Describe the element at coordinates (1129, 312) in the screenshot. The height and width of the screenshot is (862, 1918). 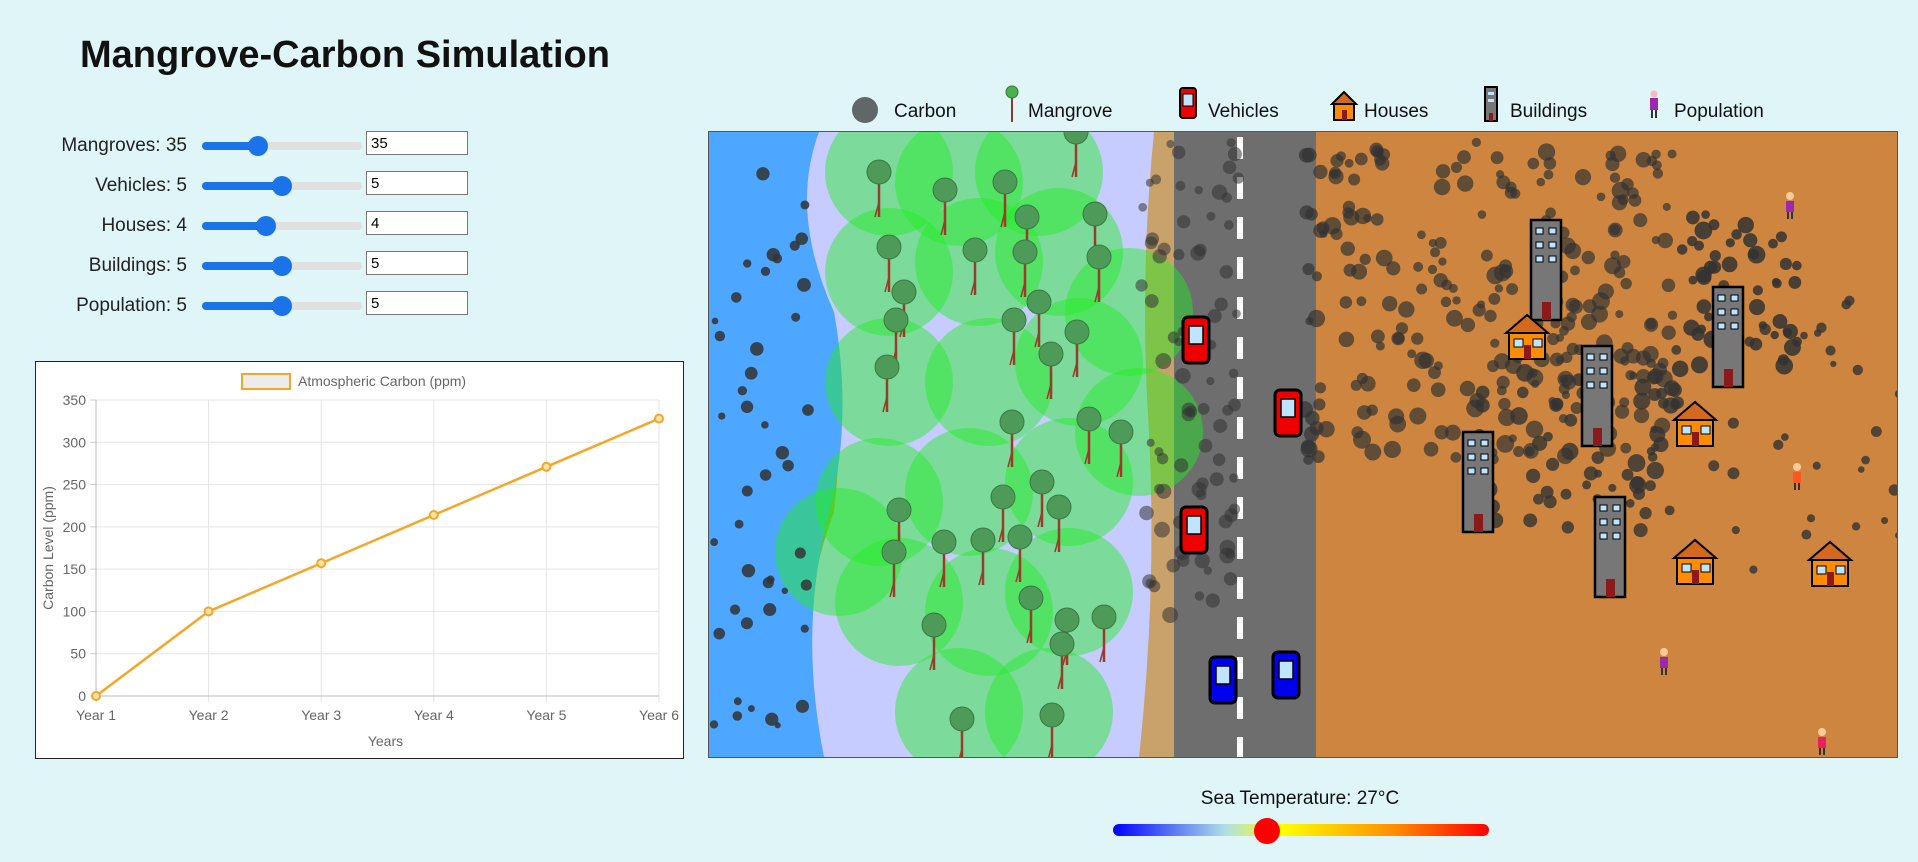
I see `mangrove-canopy` at that location.